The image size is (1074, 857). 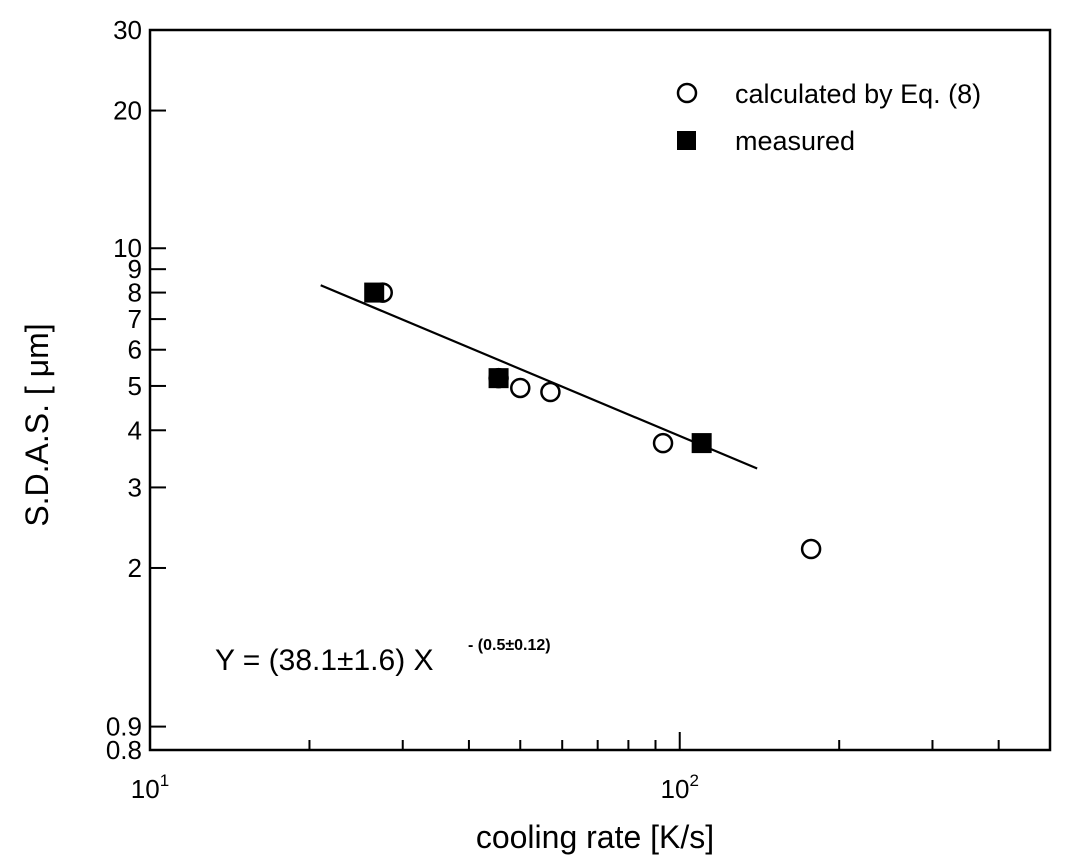 I want to click on fit-equation: Y = (38.1±1.6) X - (0.5±0.12), so click(x=383, y=657).